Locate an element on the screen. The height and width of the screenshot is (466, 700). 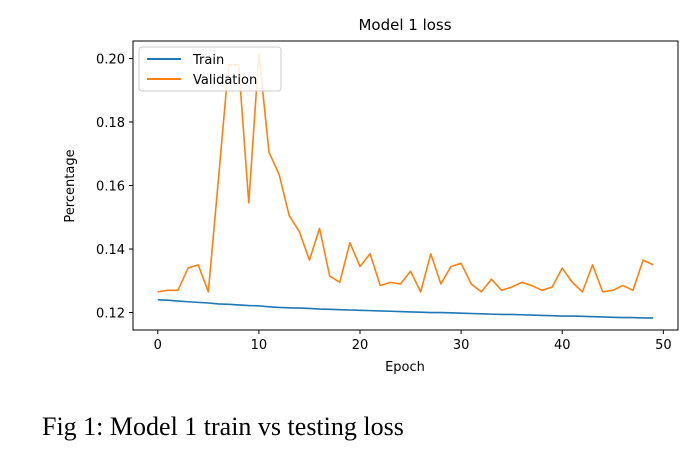
y-tick-label: 0.12 is located at coordinates (110, 314).